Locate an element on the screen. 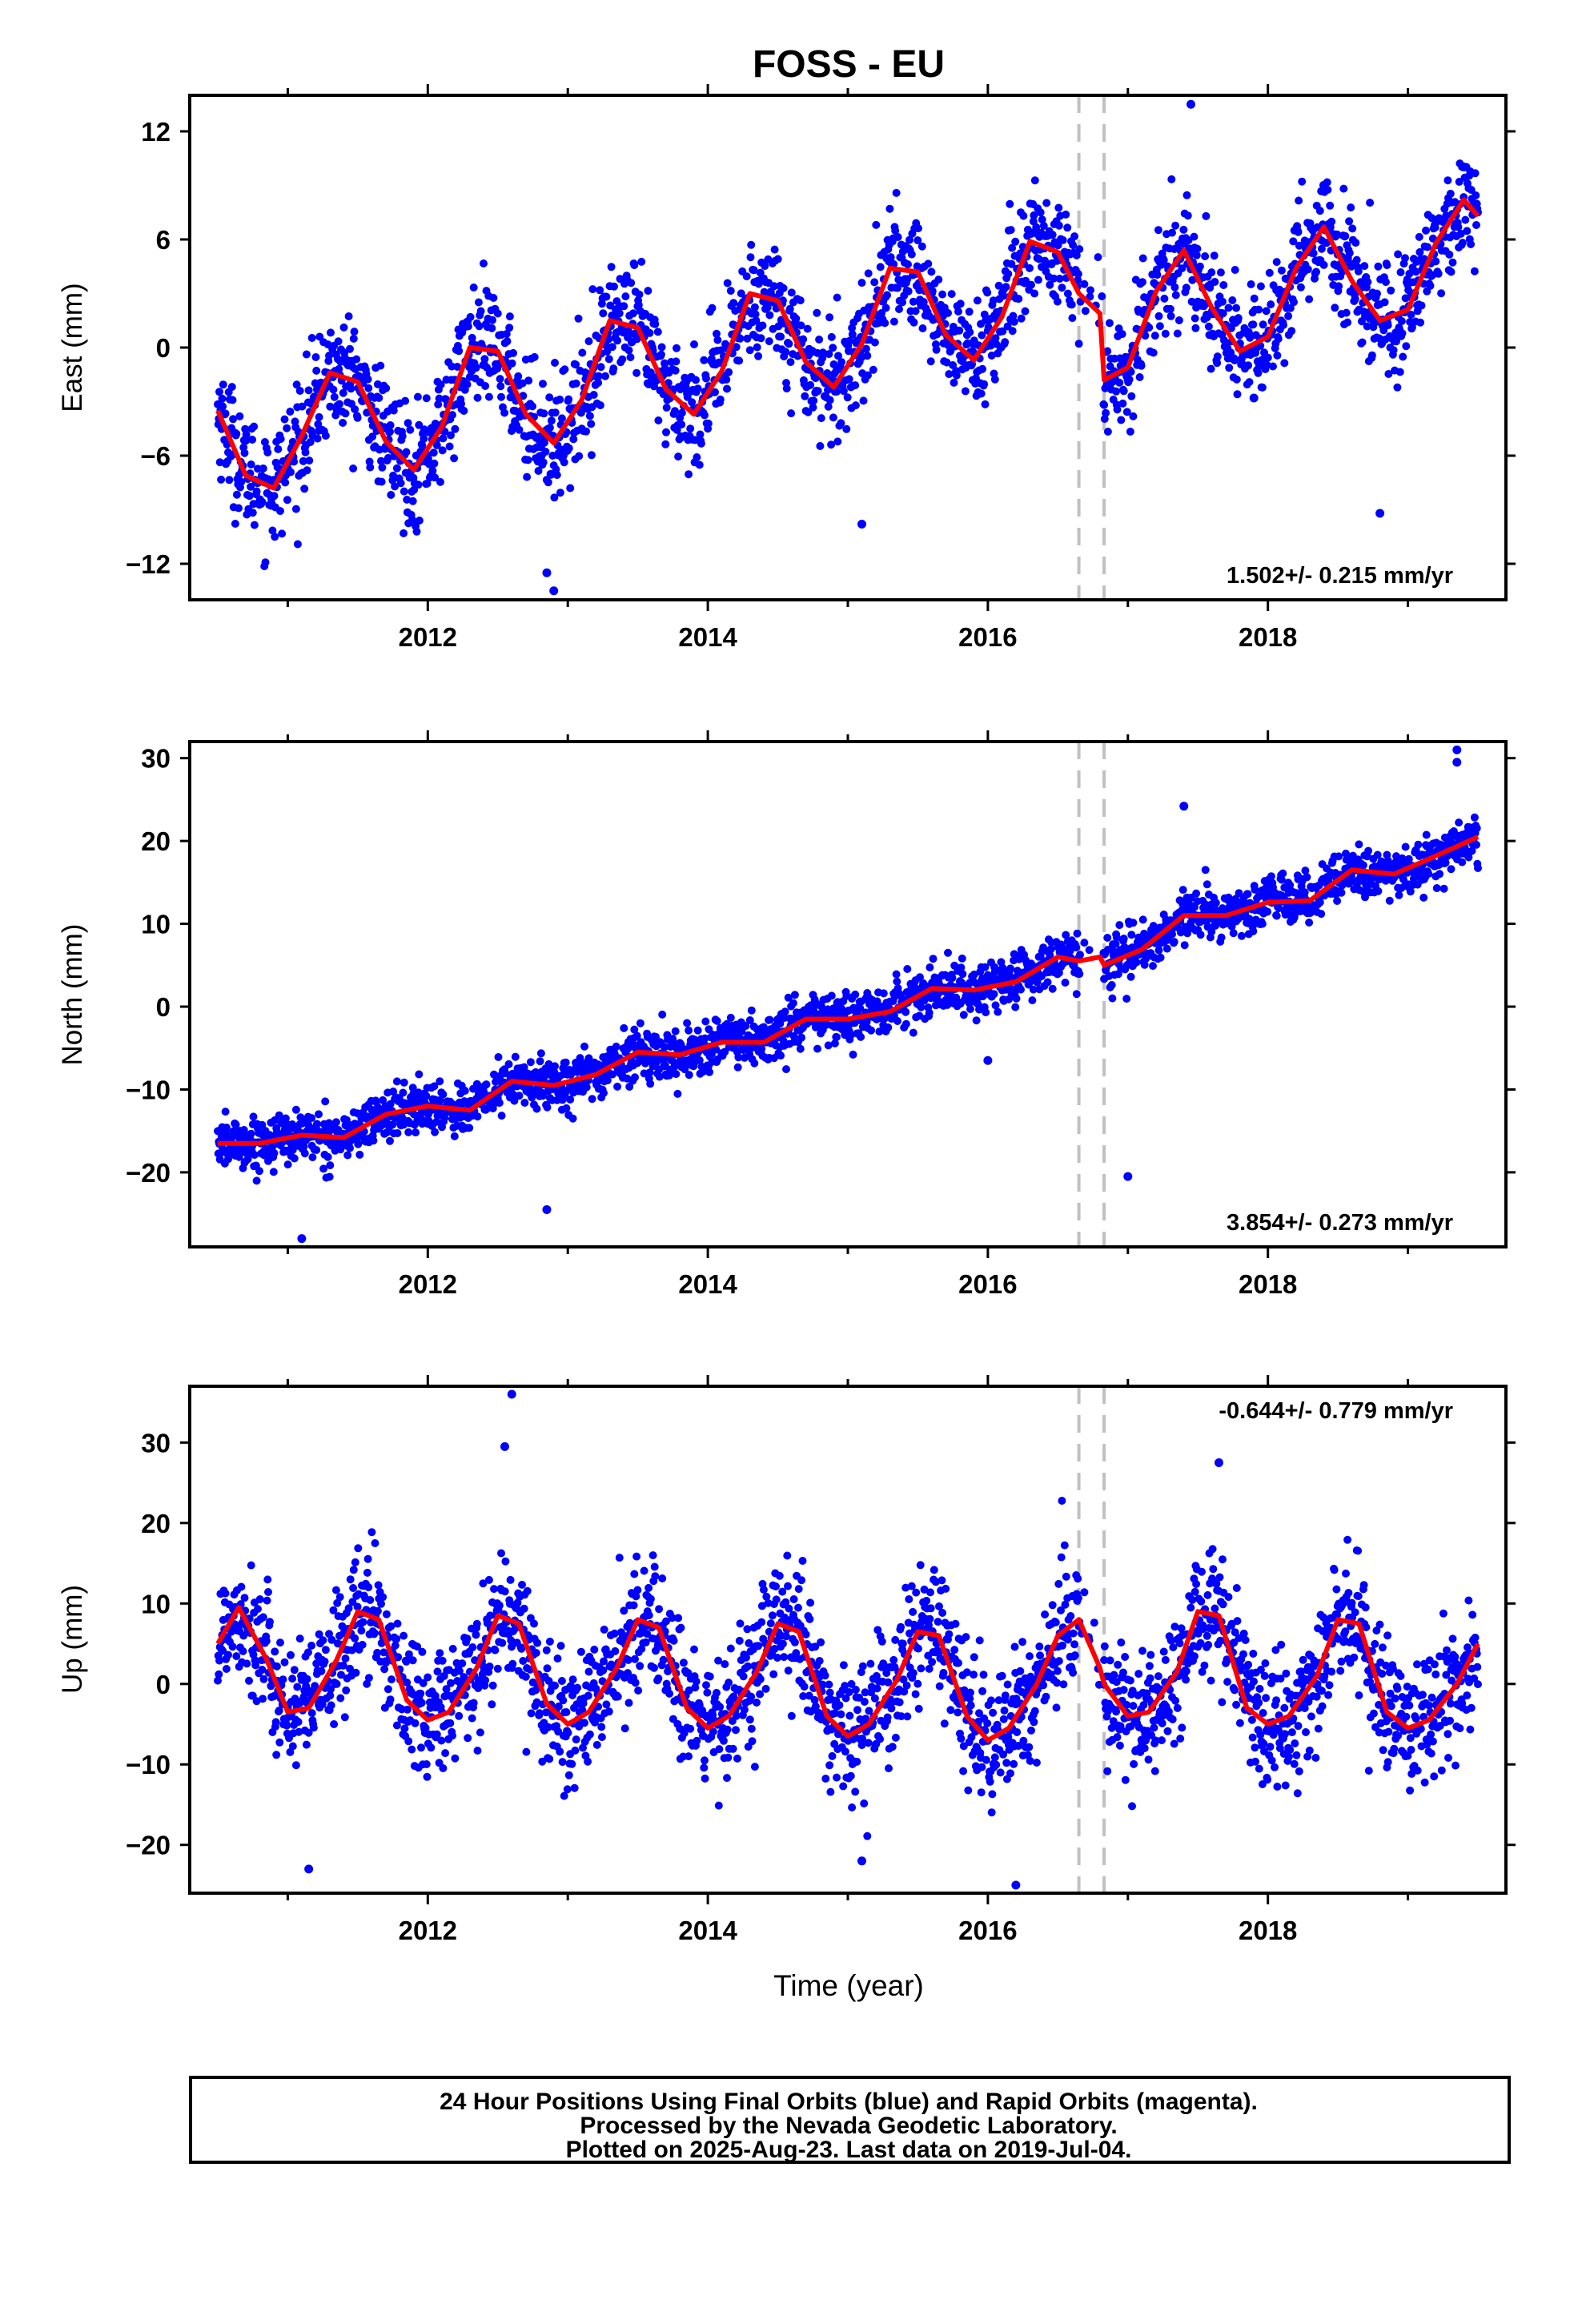 This screenshot has width=1582, height=2324. north-y-tick-label: −20 is located at coordinates (148, 1173).